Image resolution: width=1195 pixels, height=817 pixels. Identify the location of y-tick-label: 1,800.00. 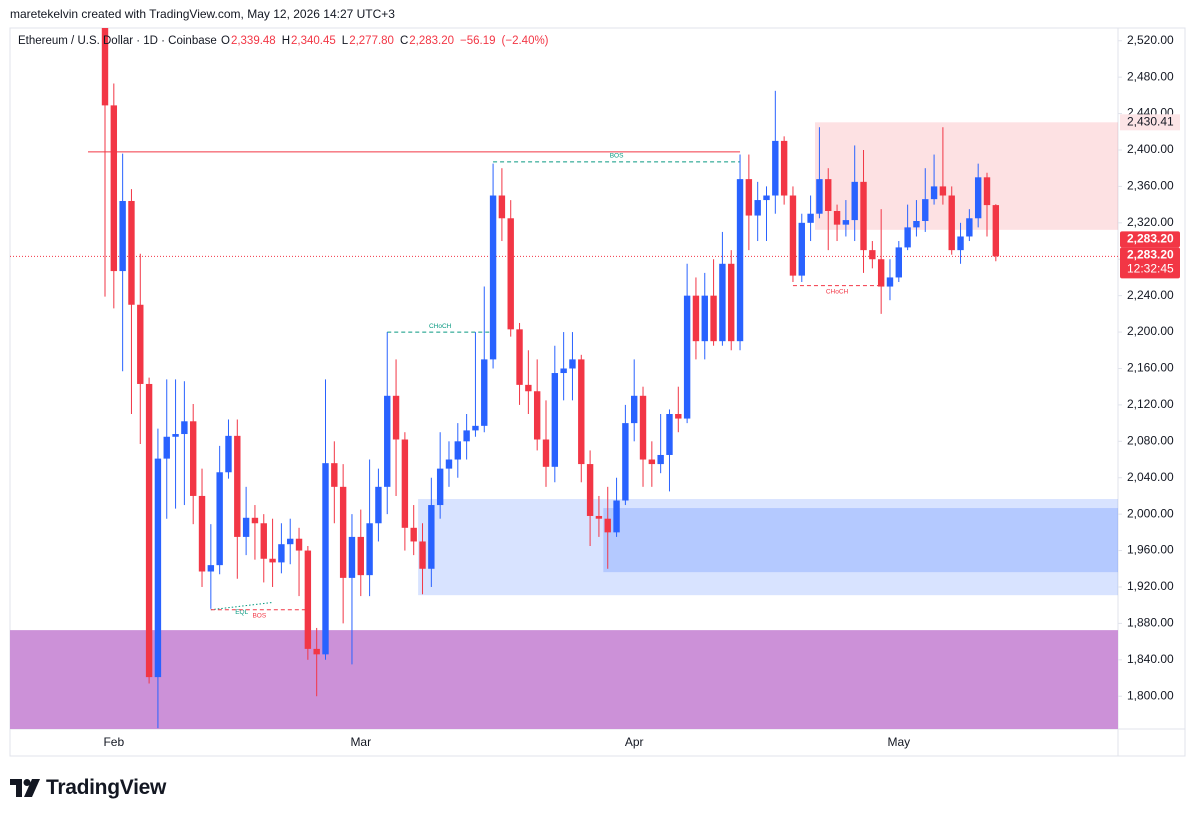
(1150, 695).